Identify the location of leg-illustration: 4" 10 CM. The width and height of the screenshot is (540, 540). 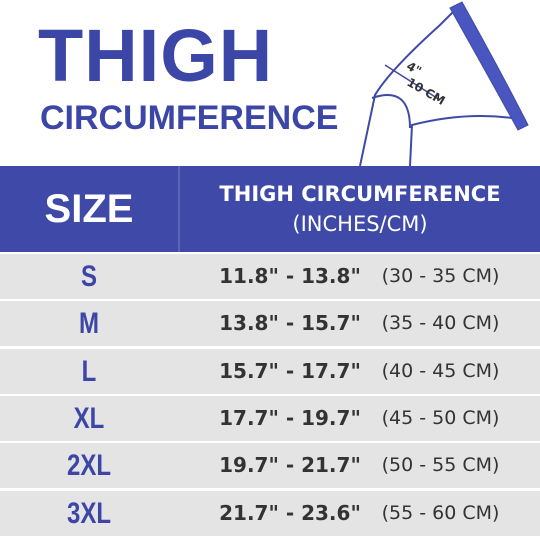
(444, 83).